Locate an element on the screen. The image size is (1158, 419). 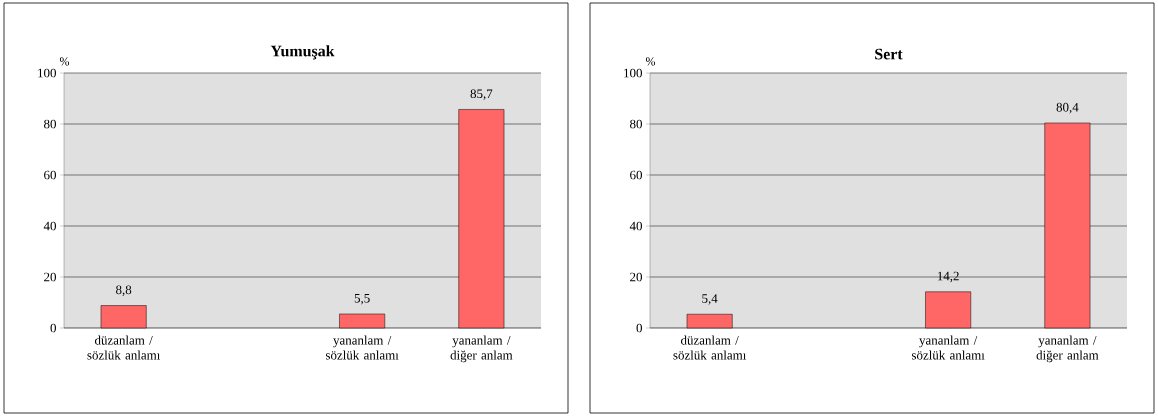
data-label: 85,7 is located at coordinates (481, 94).